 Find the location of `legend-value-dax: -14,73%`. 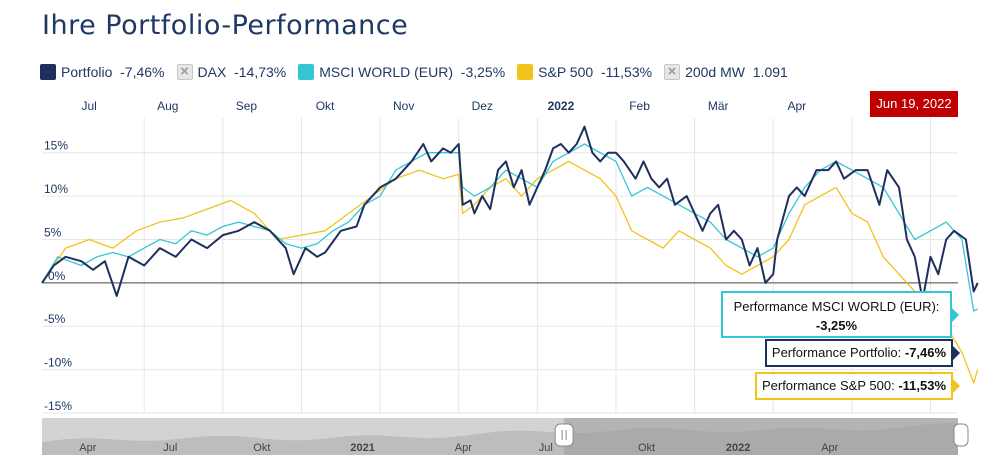

legend-value-dax: -14,73% is located at coordinates (260, 72).